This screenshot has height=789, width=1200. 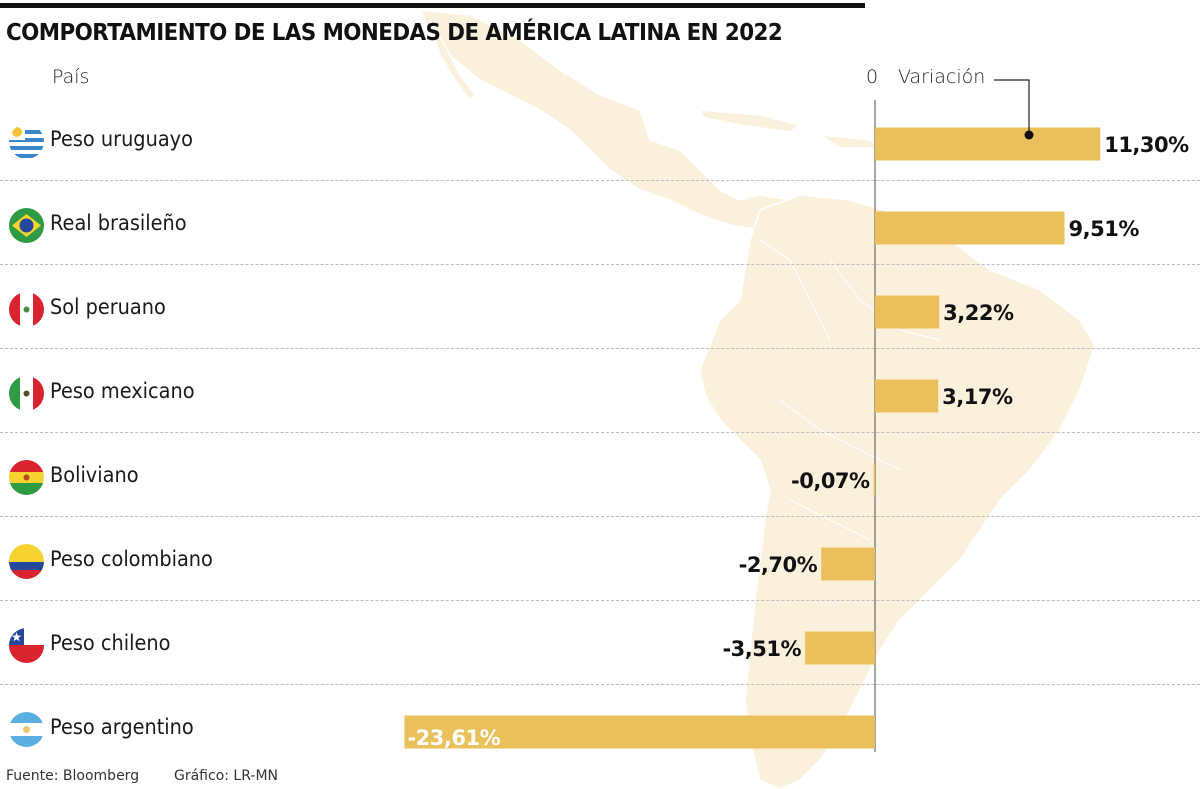 What do you see at coordinates (830, 481) in the screenshot?
I see `bar-value-label: -0,07%` at bounding box center [830, 481].